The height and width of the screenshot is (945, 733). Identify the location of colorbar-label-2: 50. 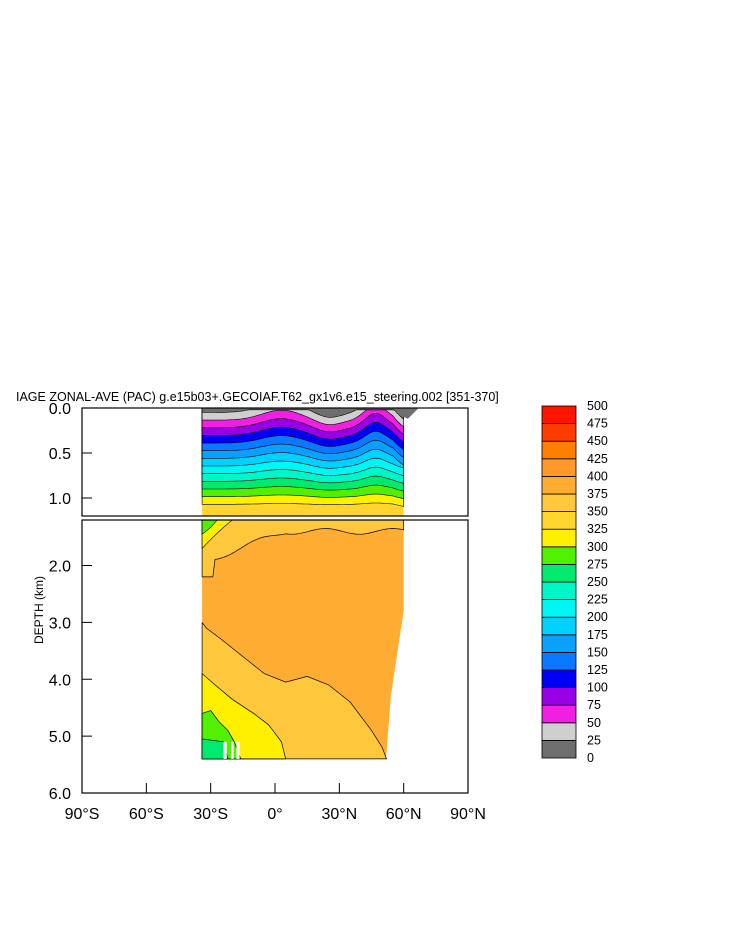
(594, 723).